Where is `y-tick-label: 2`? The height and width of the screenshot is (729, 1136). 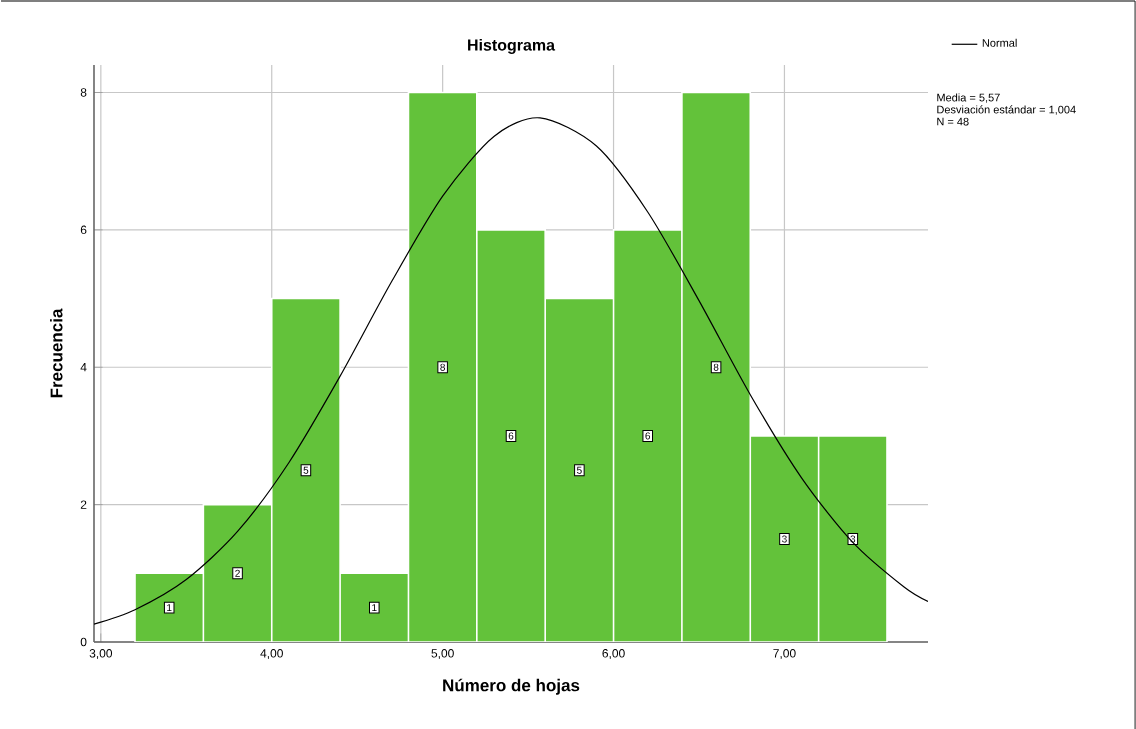 y-tick-label: 2 is located at coordinates (83, 504).